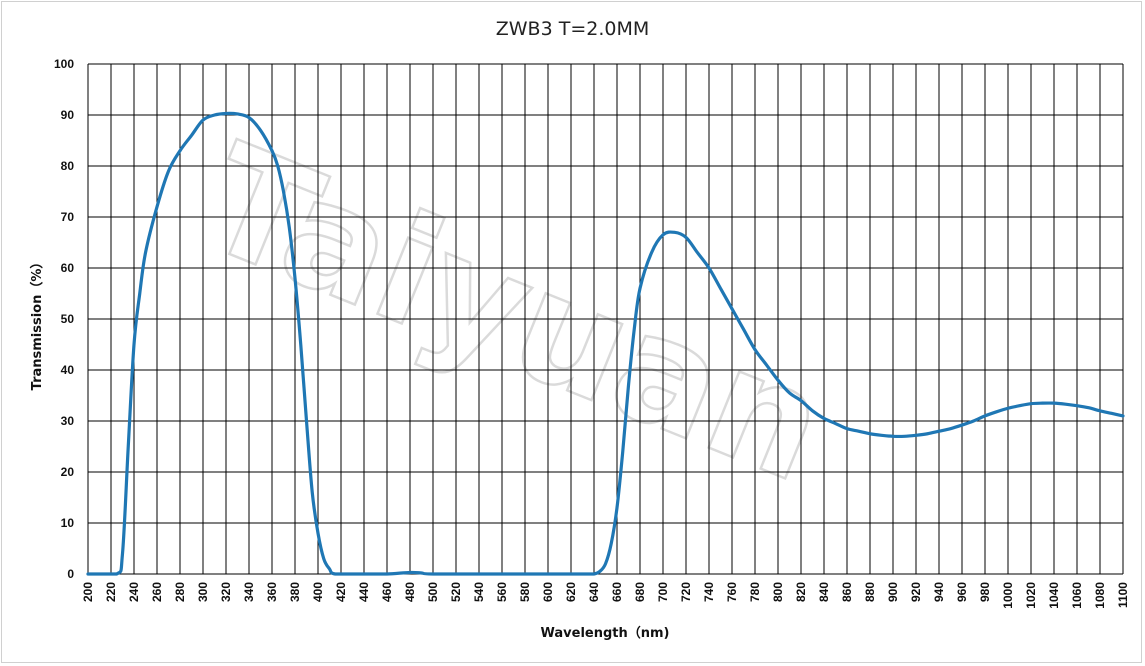 This screenshot has width=1145, height=666. I want to click on x-tick-label: 960, so click(962, 592).